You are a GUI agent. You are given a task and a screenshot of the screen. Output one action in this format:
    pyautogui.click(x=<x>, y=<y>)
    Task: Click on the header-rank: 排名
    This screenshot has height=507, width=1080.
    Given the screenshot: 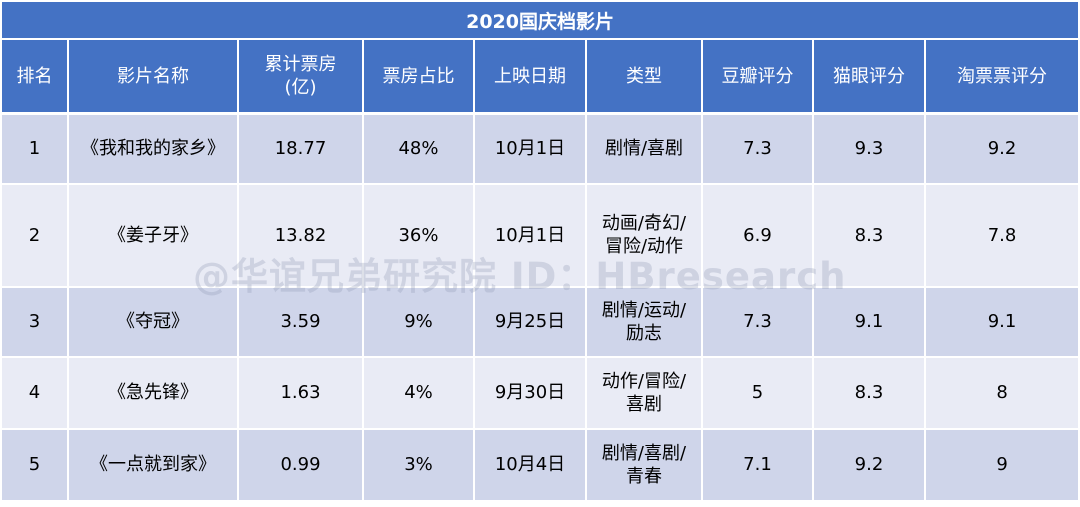 What is the action you would take?
    pyautogui.click(x=35, y=77)
    